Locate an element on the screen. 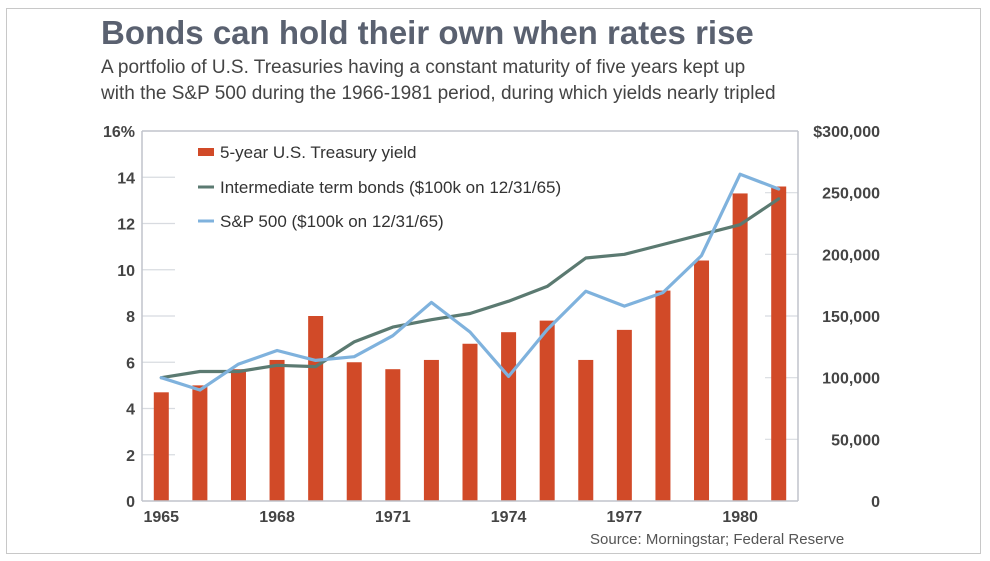 The width and height of the screenshot is (990, 561). left-axis-ticks: 0 2 4 6 8 10 12 14 16% is located at coordinates (119, 317).